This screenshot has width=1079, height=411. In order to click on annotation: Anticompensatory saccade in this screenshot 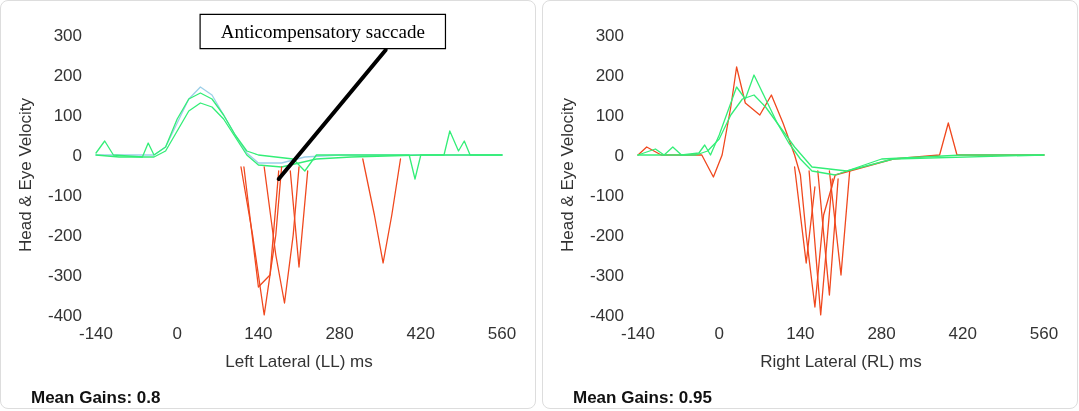, I will do `click(322, 31)`.